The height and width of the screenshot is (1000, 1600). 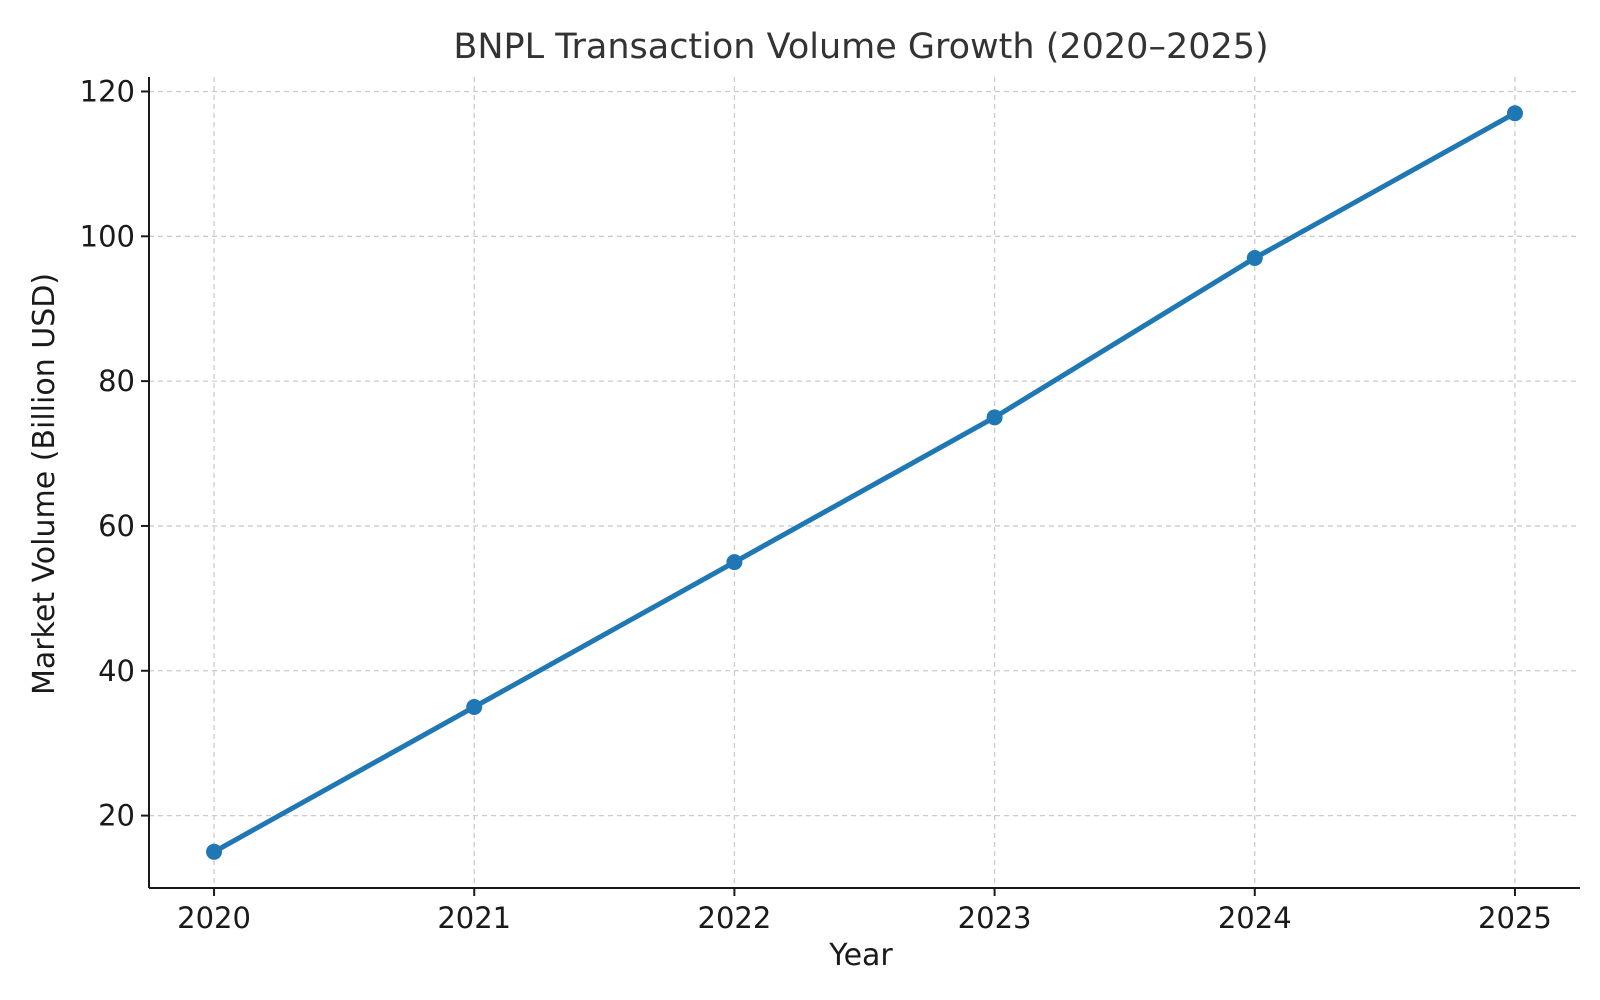 What do you see at coordinates (995, 918) in the screenshot?
I see `x-tick-label: 2023` at bounding box center [995, 918].